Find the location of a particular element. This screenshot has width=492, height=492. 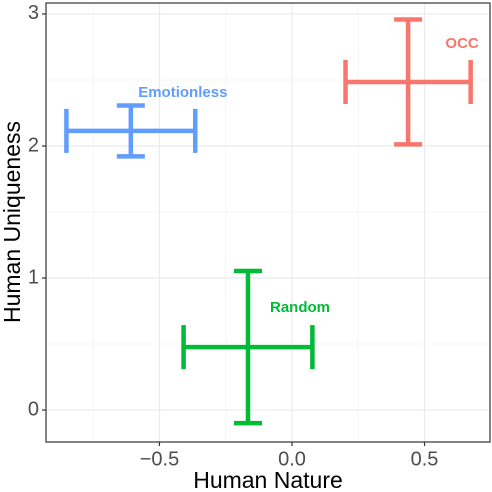

y-tick-label: 3 is located at coordinates (33, 13).